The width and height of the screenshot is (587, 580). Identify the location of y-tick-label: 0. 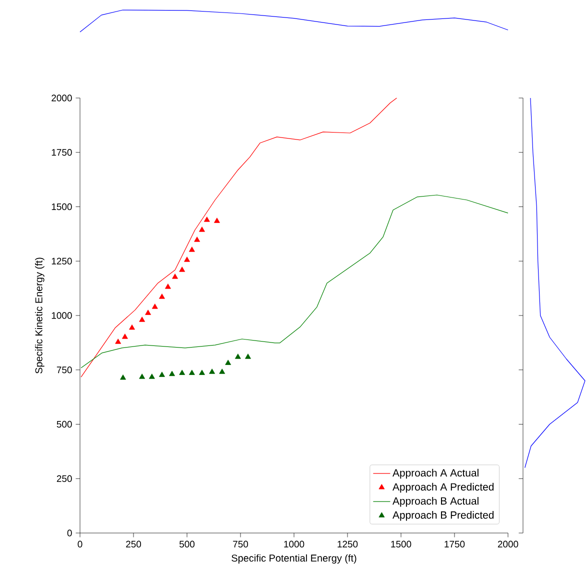
(69, 533).